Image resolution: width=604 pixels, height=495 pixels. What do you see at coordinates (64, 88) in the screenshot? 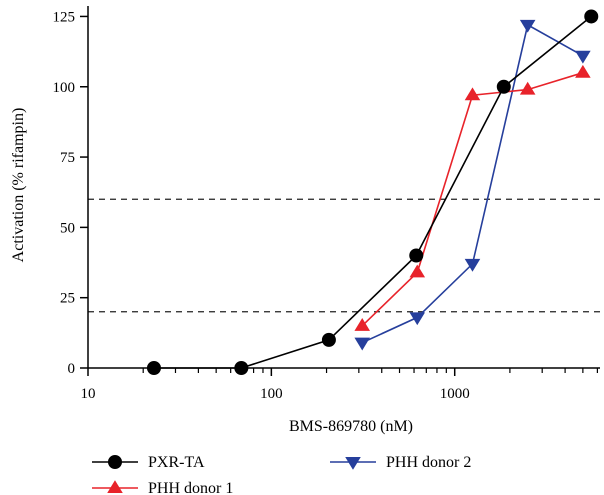
I see `y-tick-label: 100` at bounding box center [64, 88].